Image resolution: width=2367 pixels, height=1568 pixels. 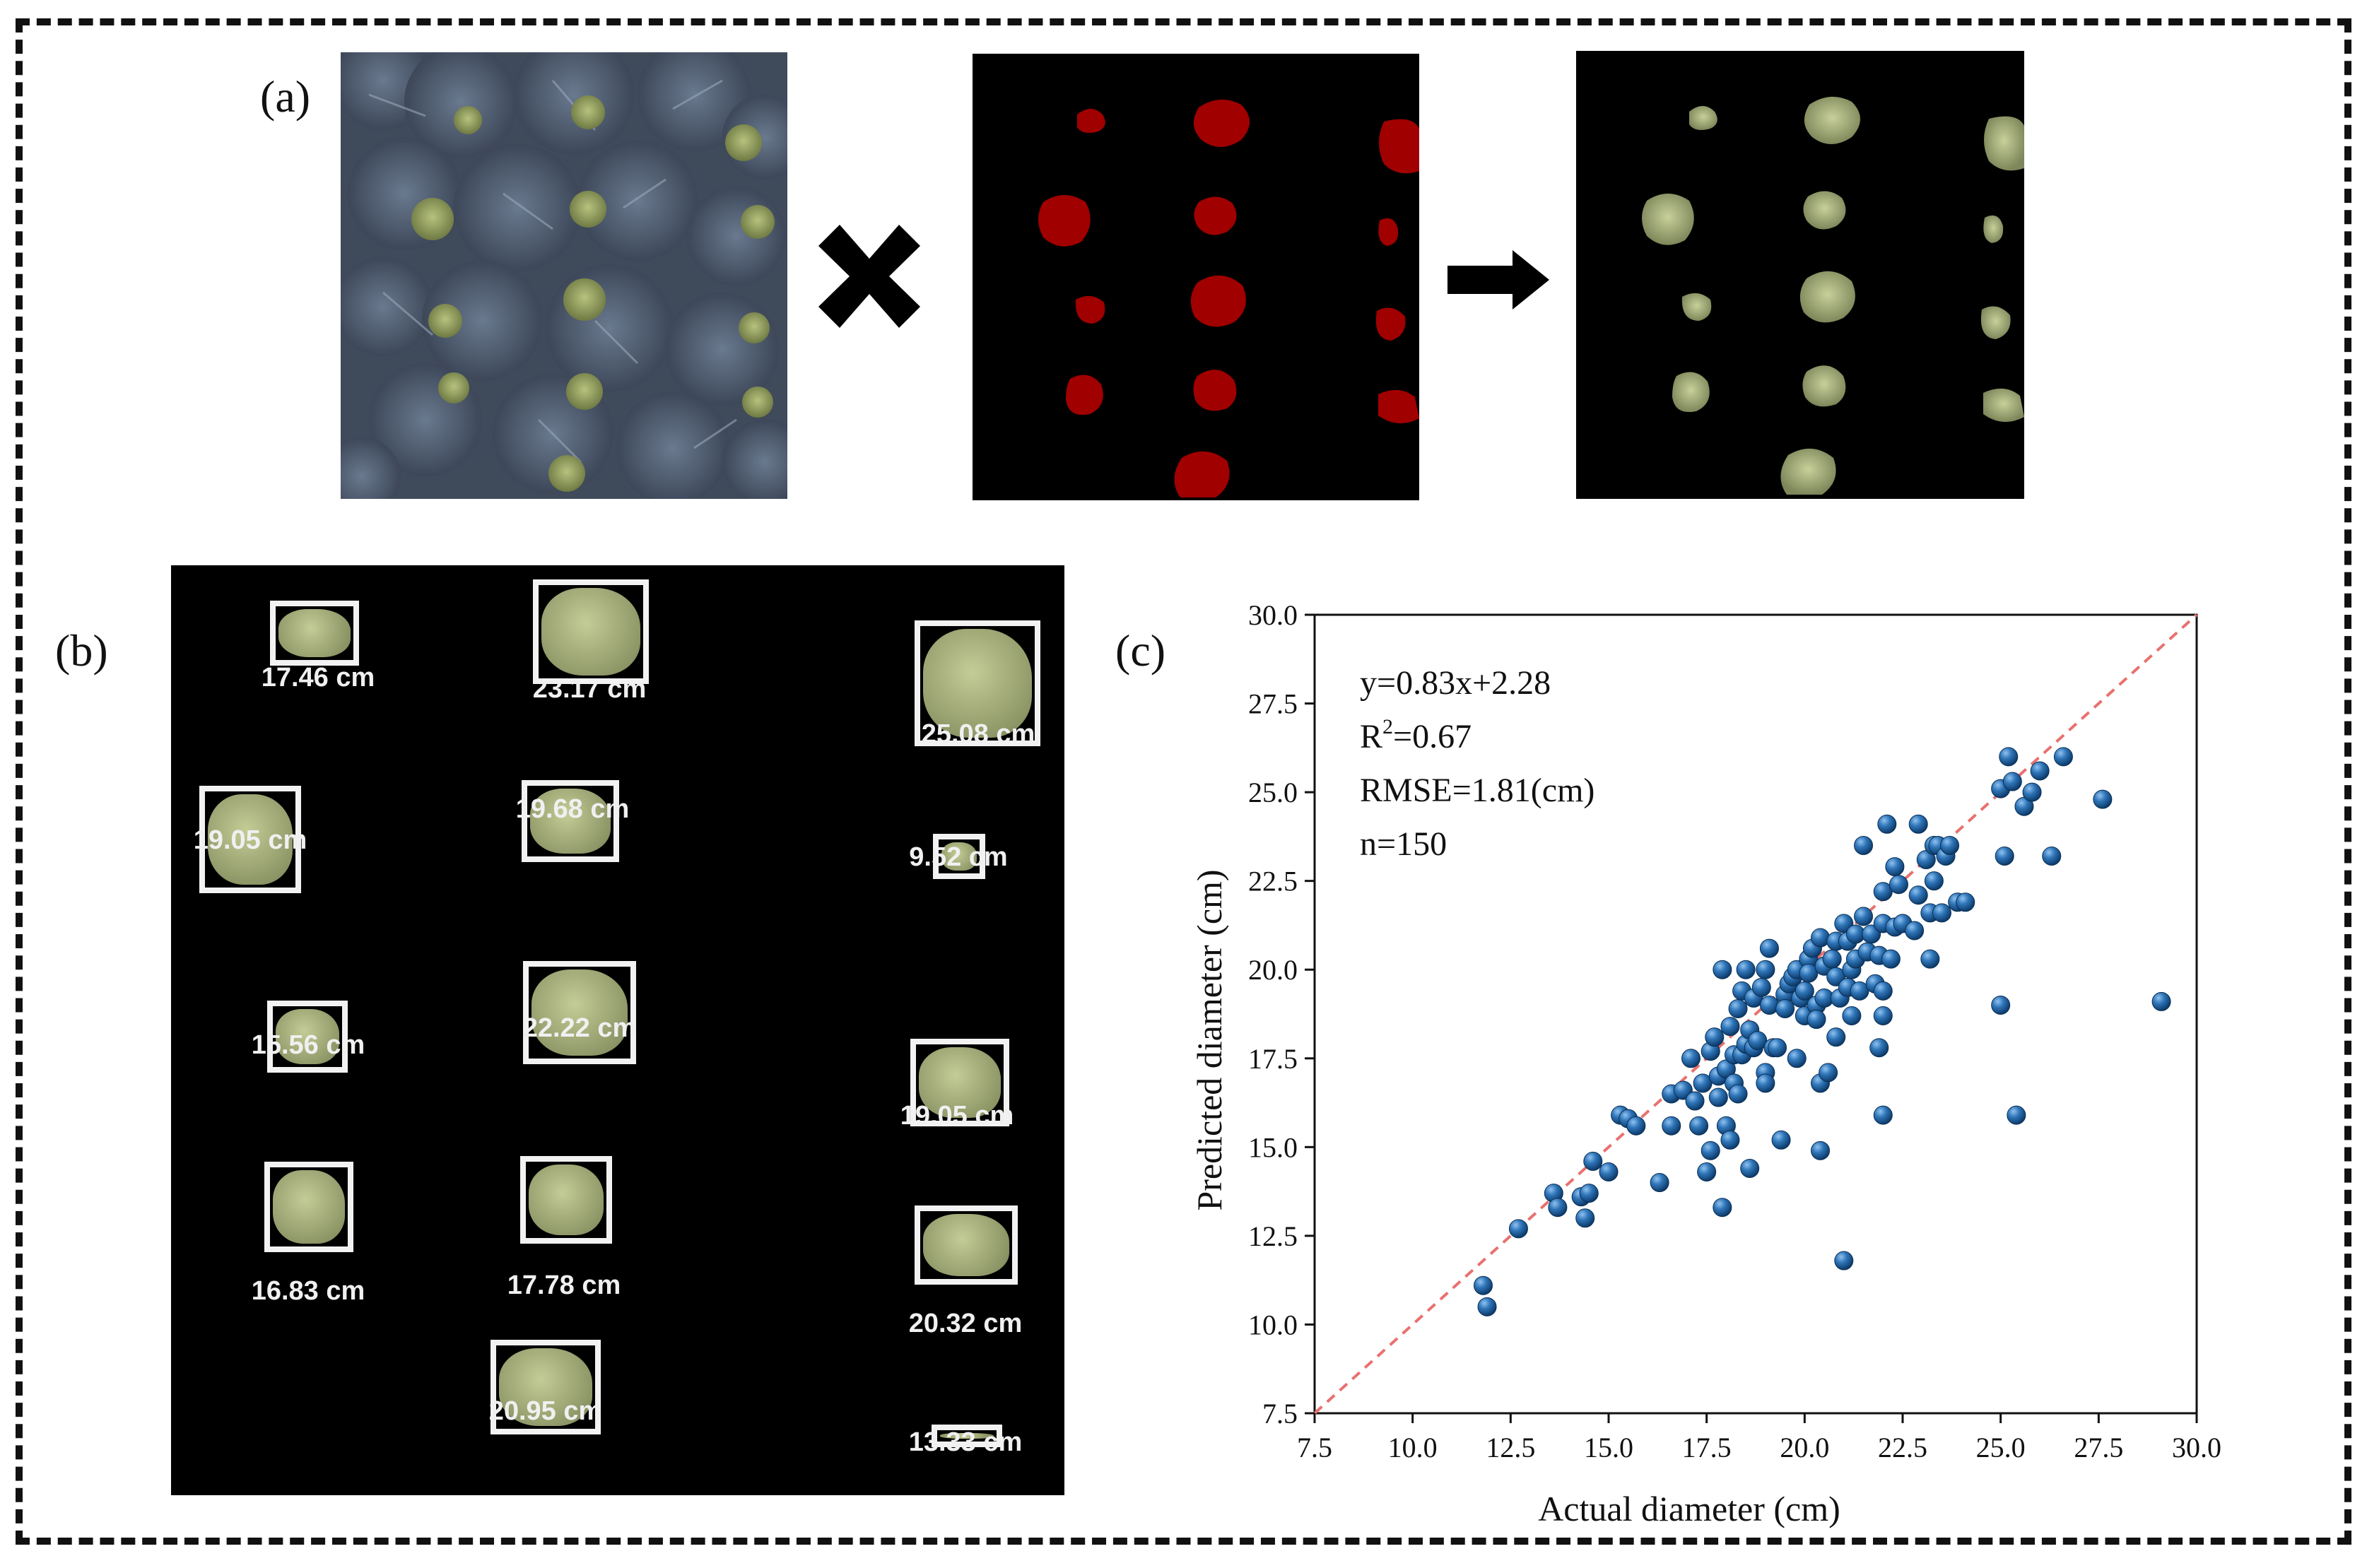 What do you see at coordinates (1273, 882) in the screenshot?
I see `y-tick-label: 22.5` at bounding box center [1273, 882].